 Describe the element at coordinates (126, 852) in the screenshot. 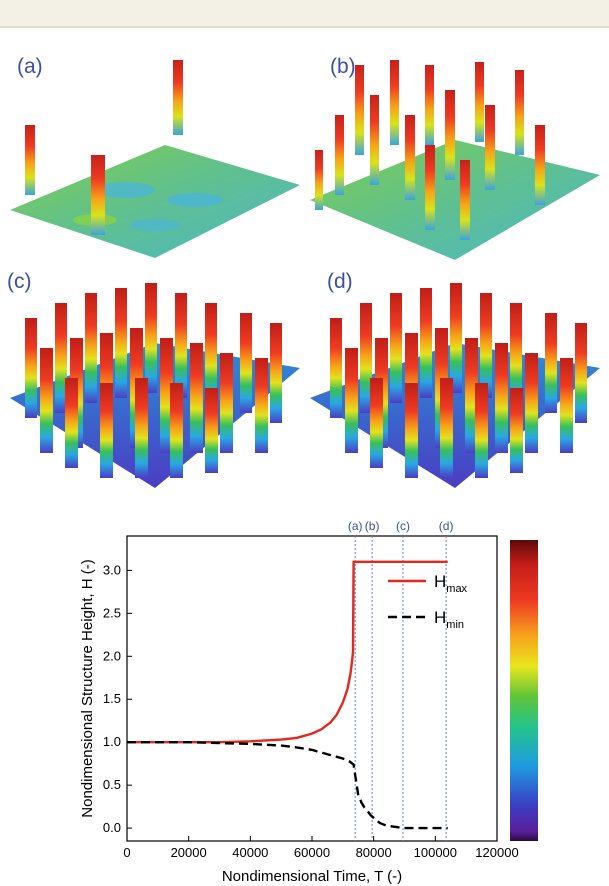

I see `x-tick-label: 0` at that location.